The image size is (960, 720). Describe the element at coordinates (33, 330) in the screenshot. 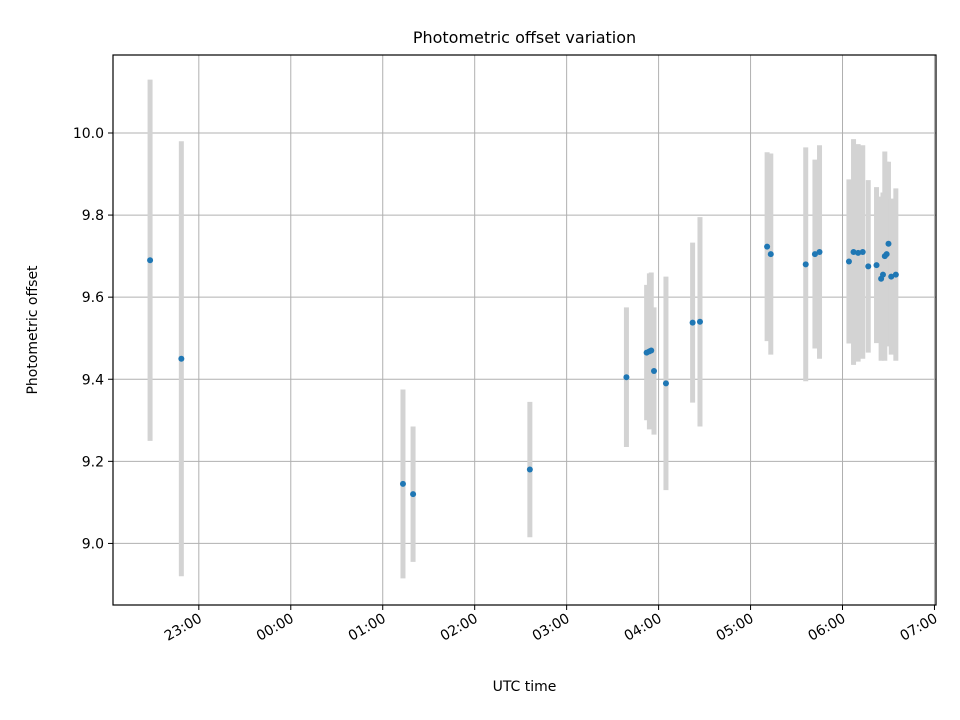

I see `y-axis-label: Photometric offset` at that location.